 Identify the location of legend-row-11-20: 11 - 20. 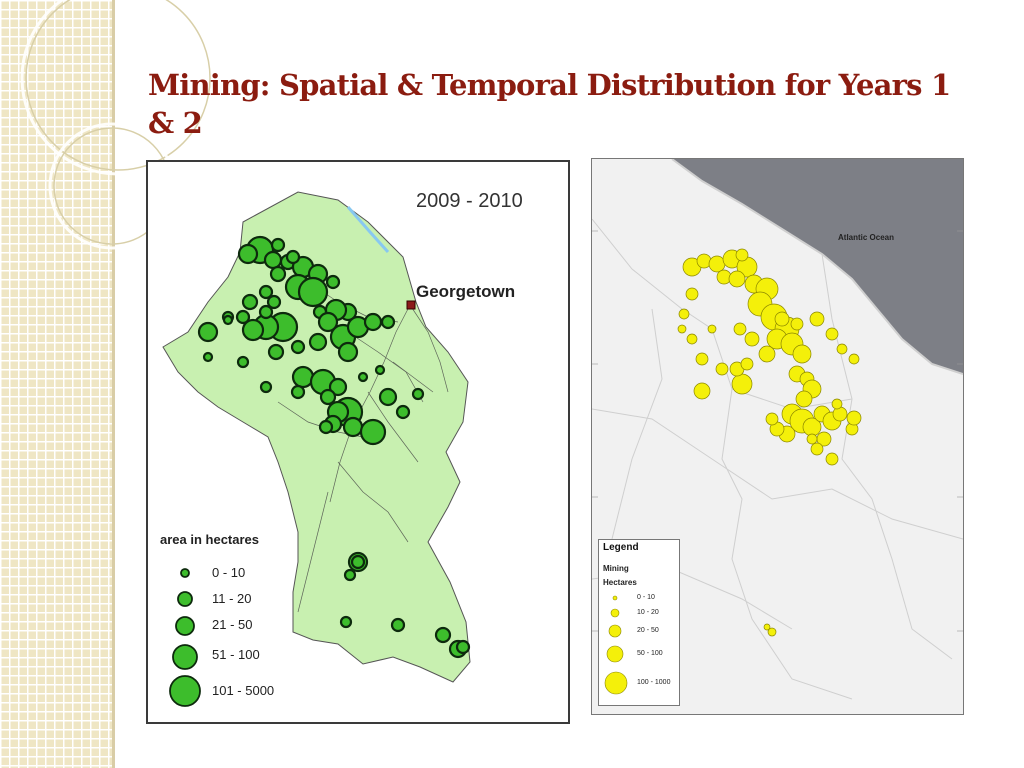
(230, 599).